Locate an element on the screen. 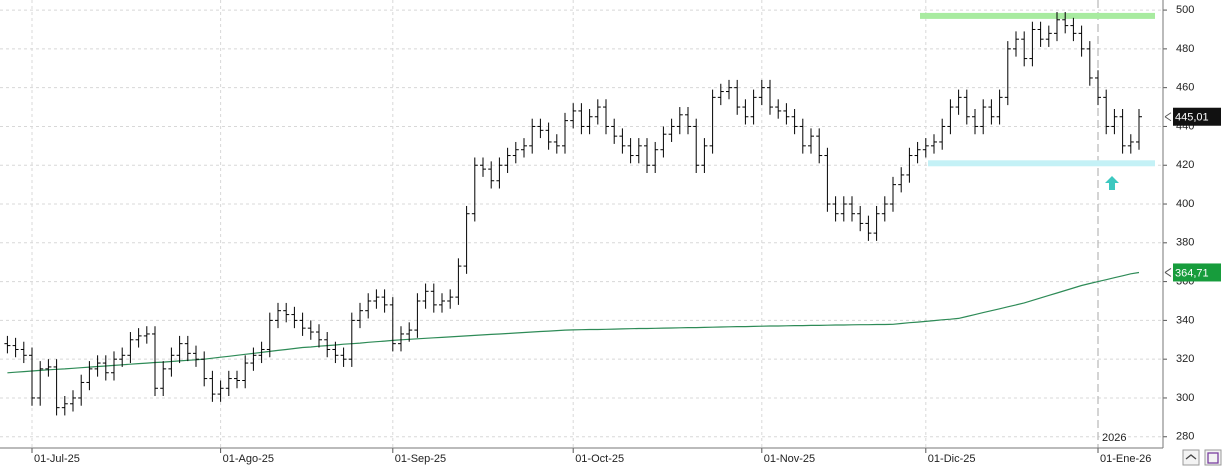 This screenshot has height=468, width=1225. year-label: 2026 is located at coordinates (1114, 438).